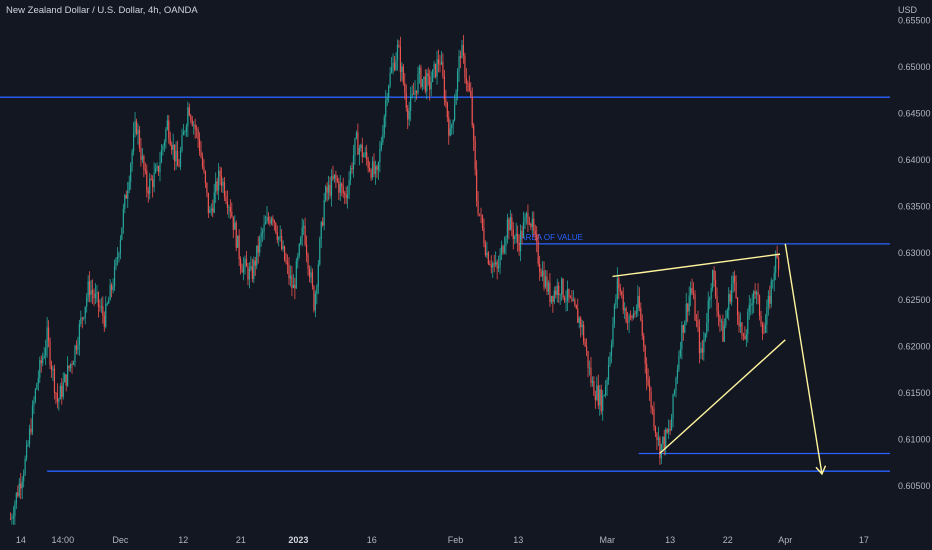 The image size is (932, 550). What do you see at coordinates (670, 540) in the screenshot?
I see `x-tick-label: 13` at bounding box center [670, 540].